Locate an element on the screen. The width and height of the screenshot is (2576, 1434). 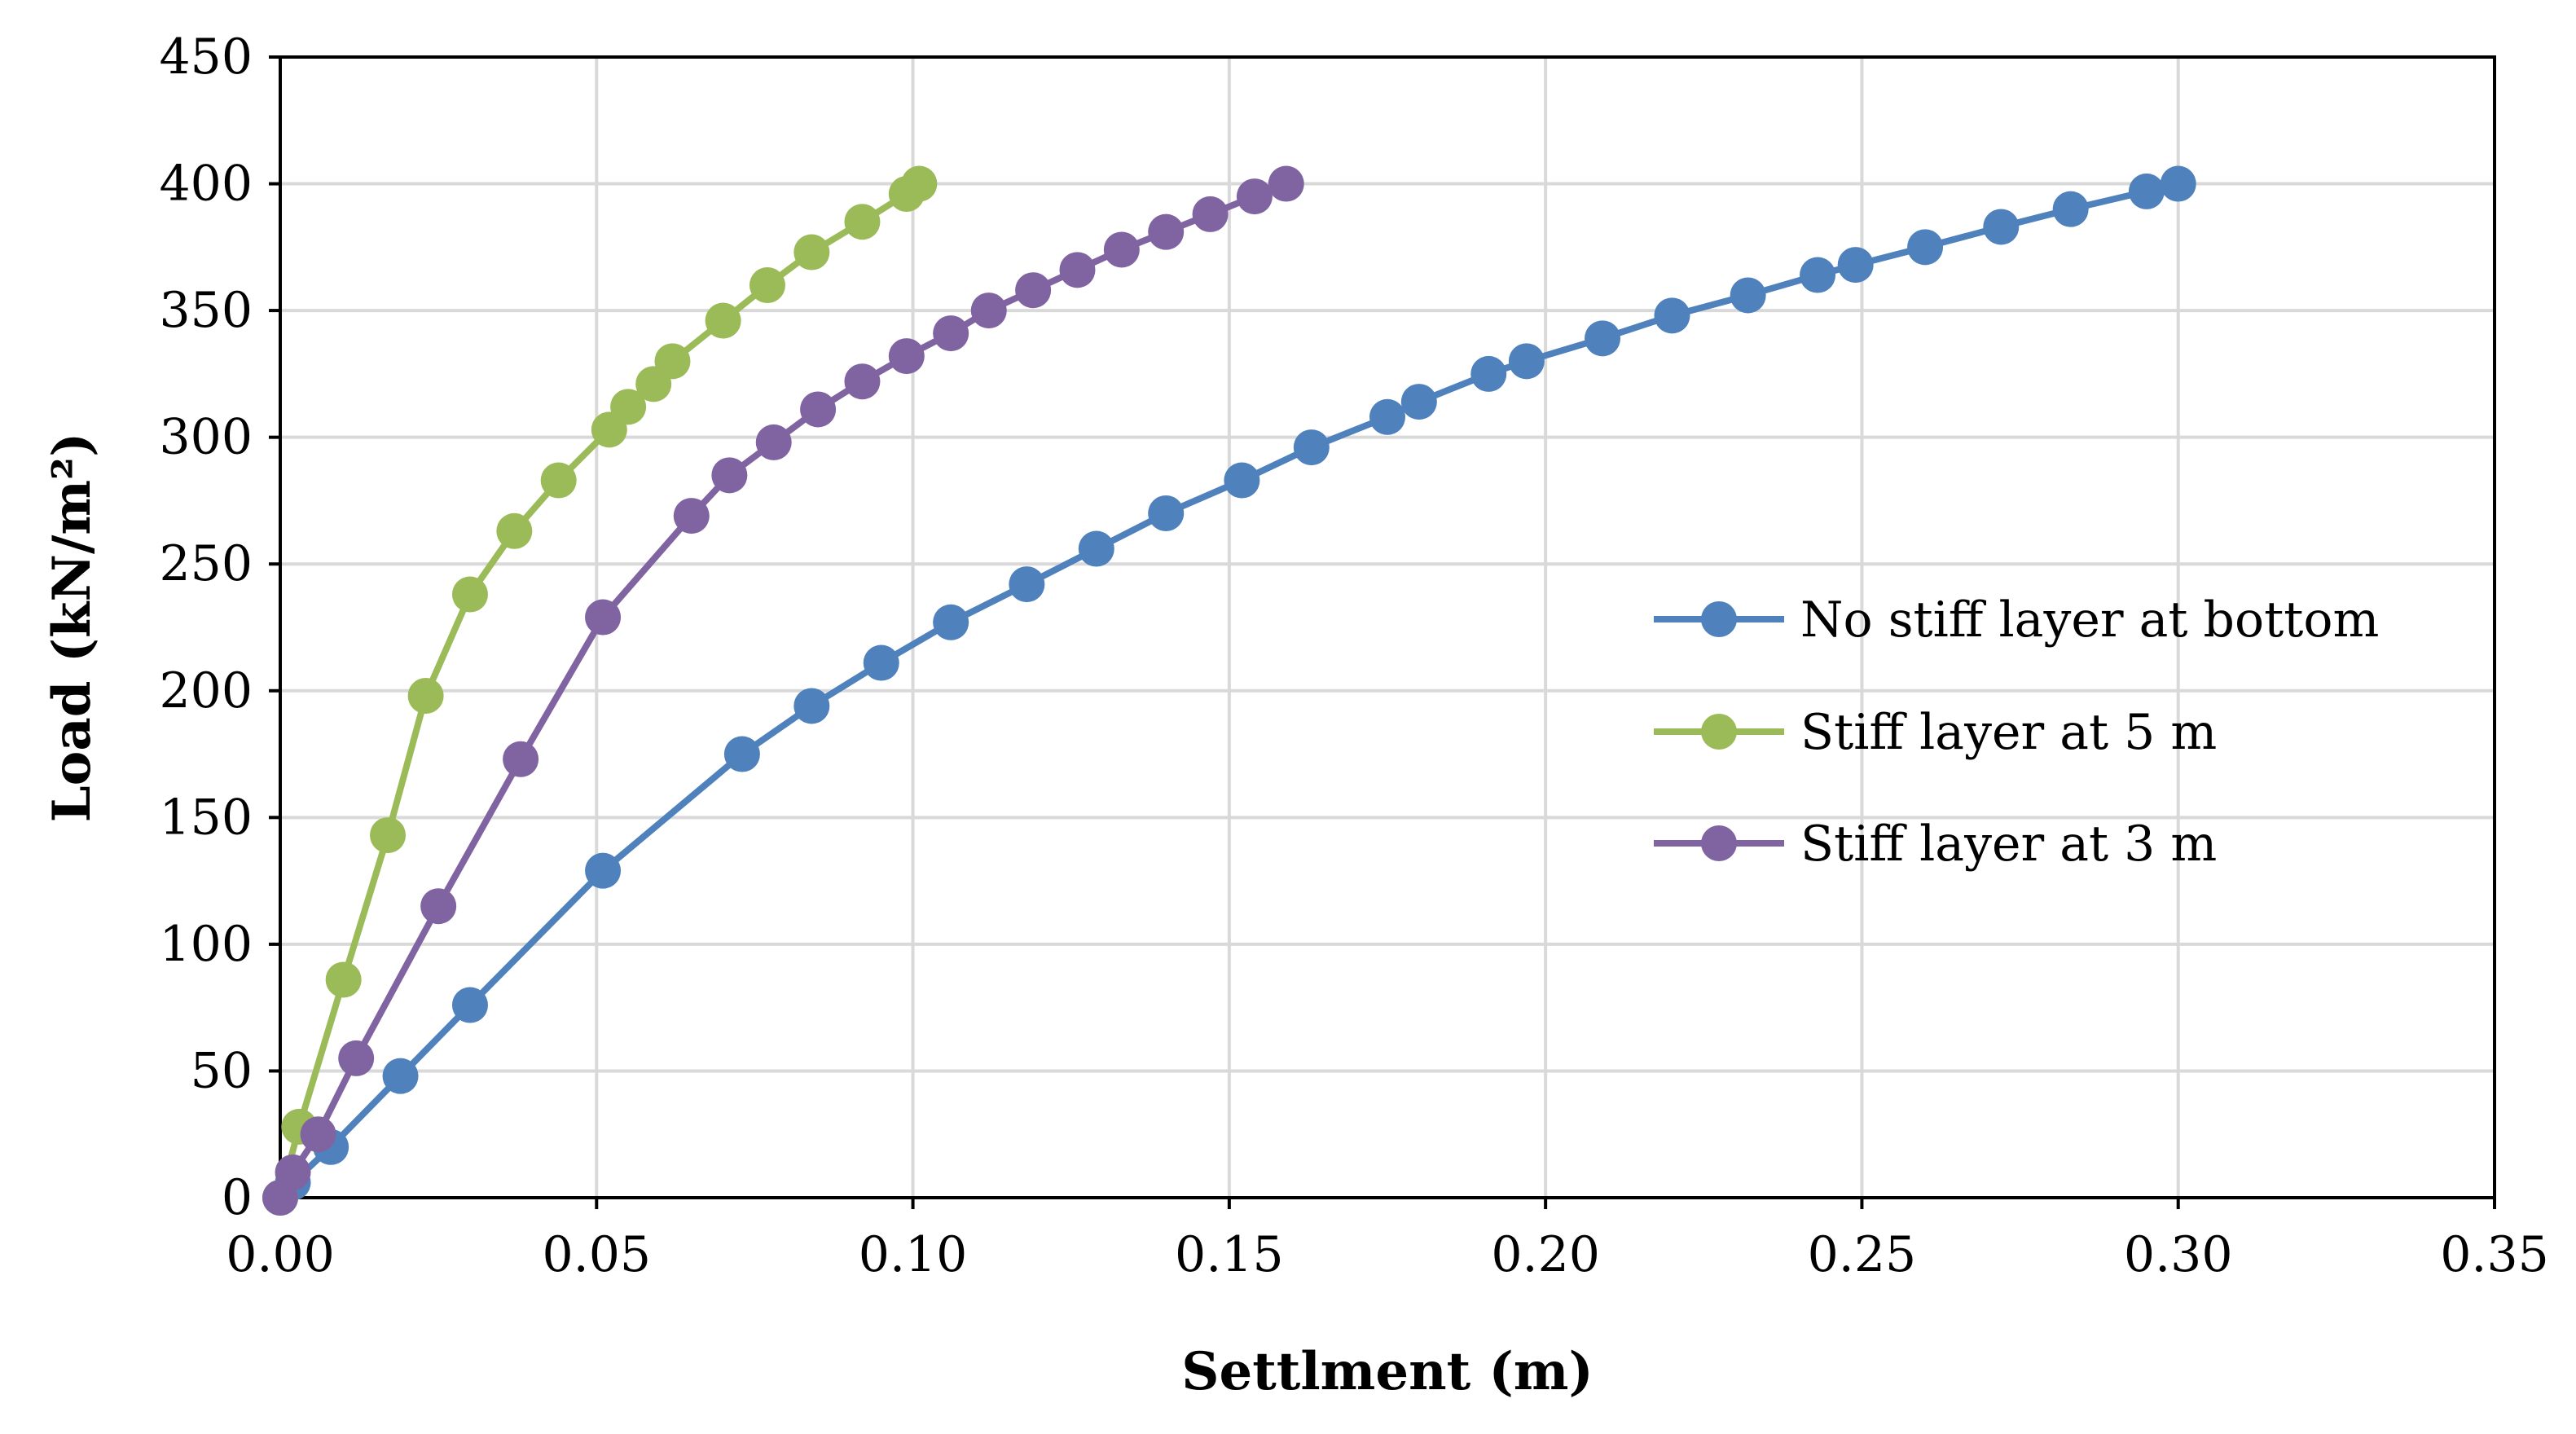
legend-item: Stiff layer at 3 m is located at coordinates (1935, 845).